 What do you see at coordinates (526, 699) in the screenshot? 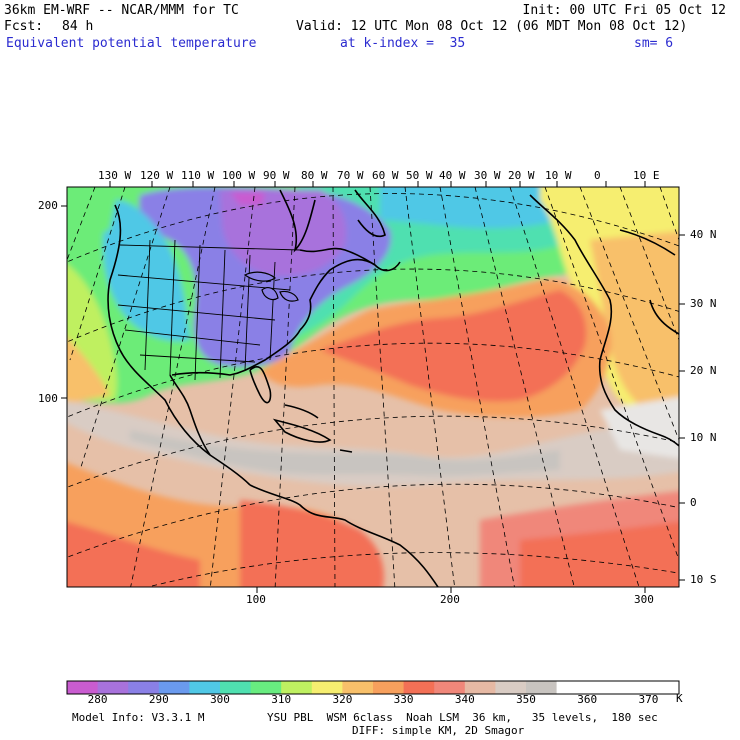
I see `colorbar-label: 350` at bounding box center [526, 699].